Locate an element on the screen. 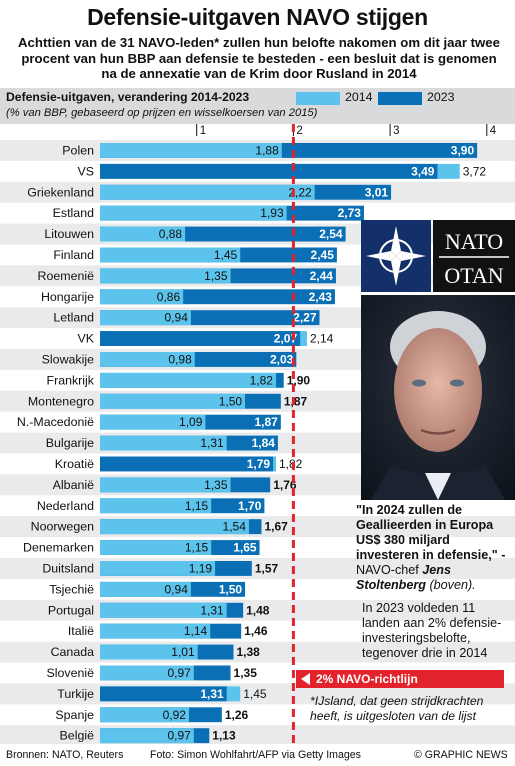 This screenshot has width=515, height=766. x-tick-label: 4 is located at coordinates (493, 131).